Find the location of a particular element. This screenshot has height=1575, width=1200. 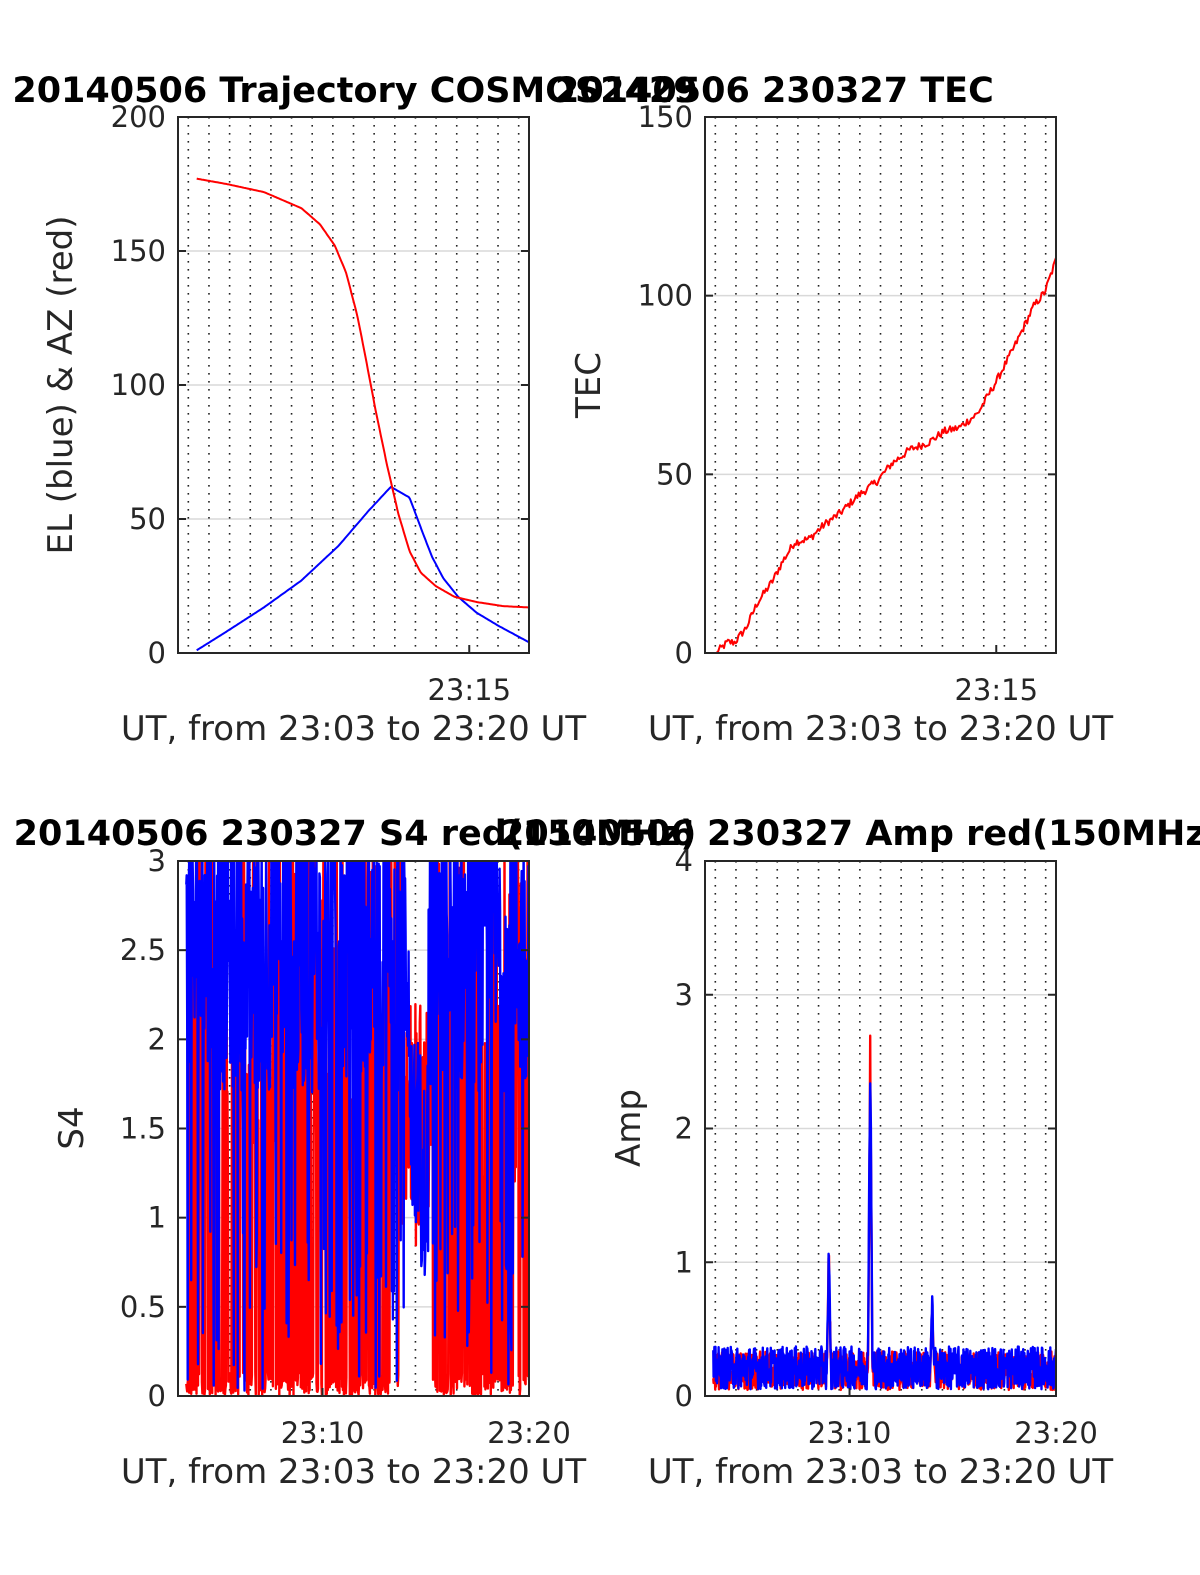

y-axis-label: Amp is located at coordinates (629, 1128).